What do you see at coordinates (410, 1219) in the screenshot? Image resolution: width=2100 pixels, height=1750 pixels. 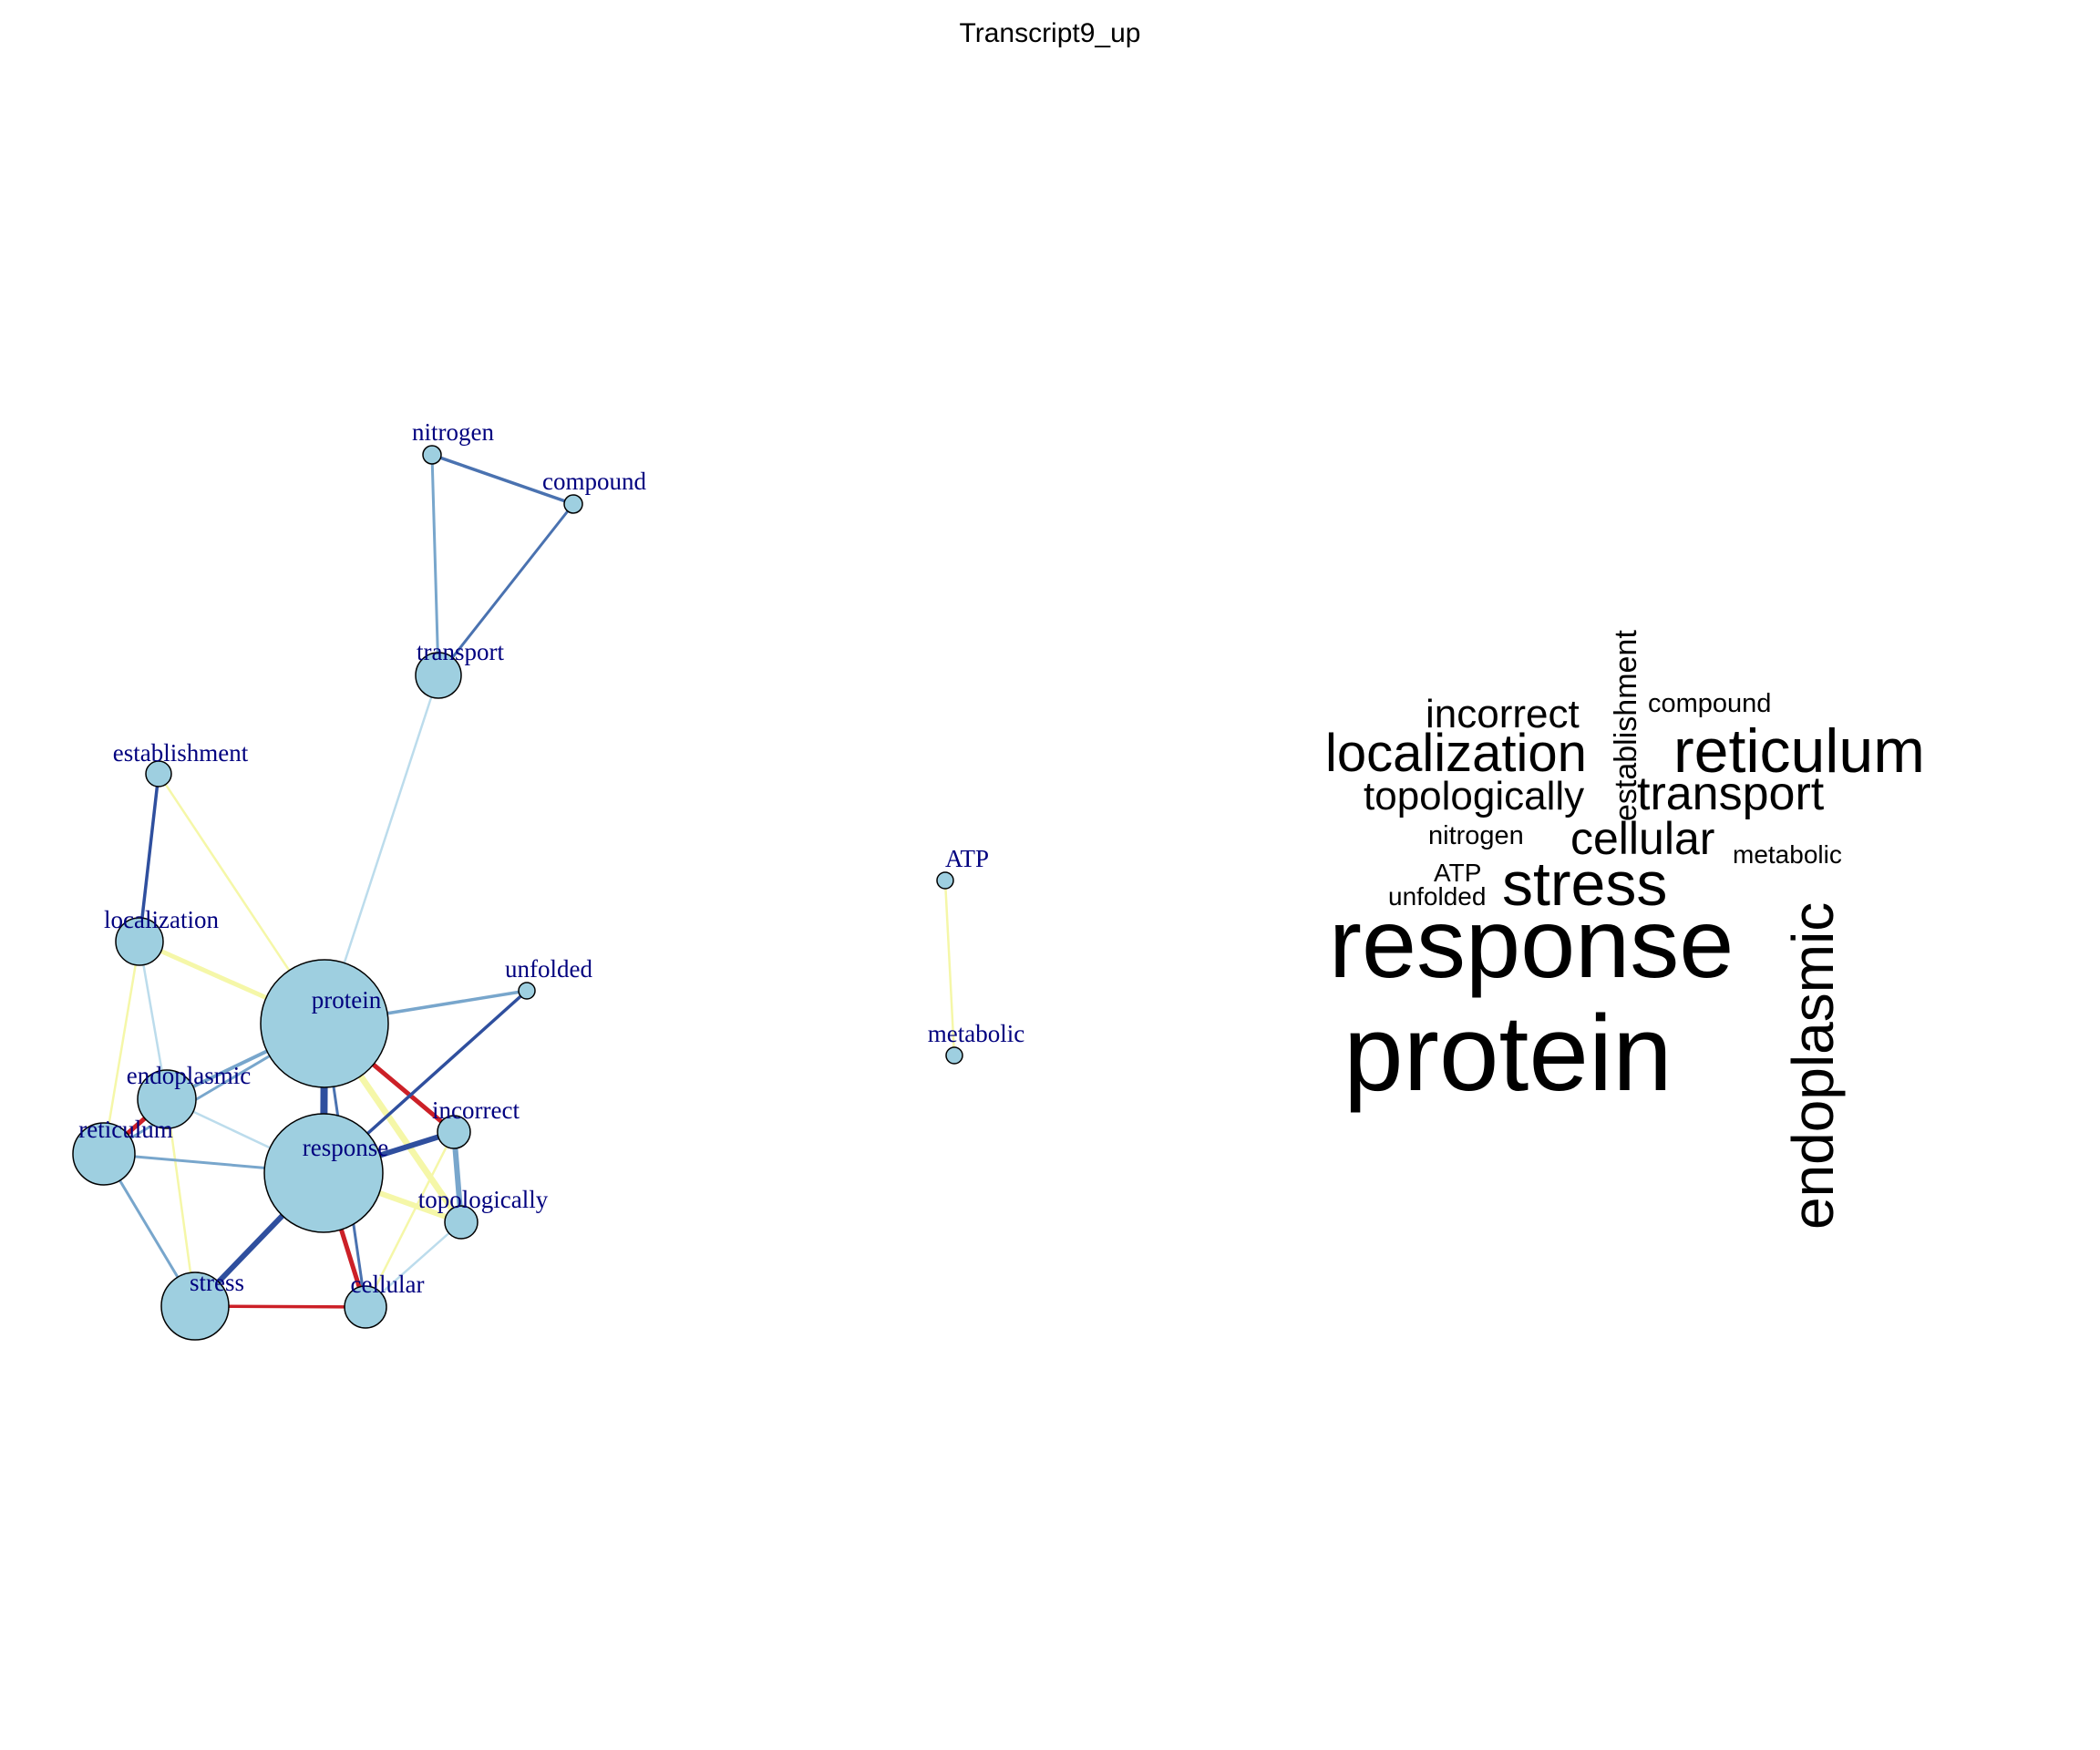 I see `edge-incorrect-cellular` at bounding box center [410, 1219].